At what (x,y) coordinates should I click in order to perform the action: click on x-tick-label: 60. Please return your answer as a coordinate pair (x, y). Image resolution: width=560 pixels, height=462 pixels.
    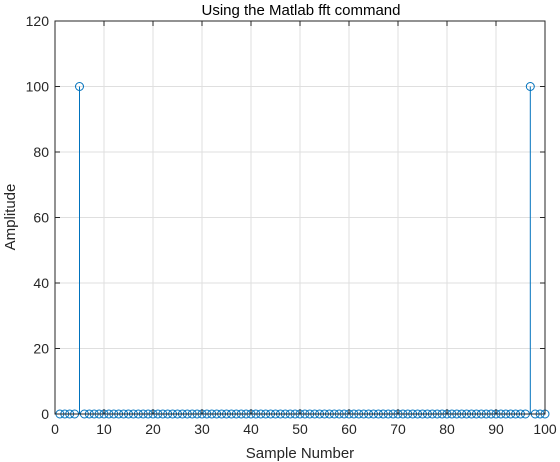
    Looking at the image, I should click on (349, 429).